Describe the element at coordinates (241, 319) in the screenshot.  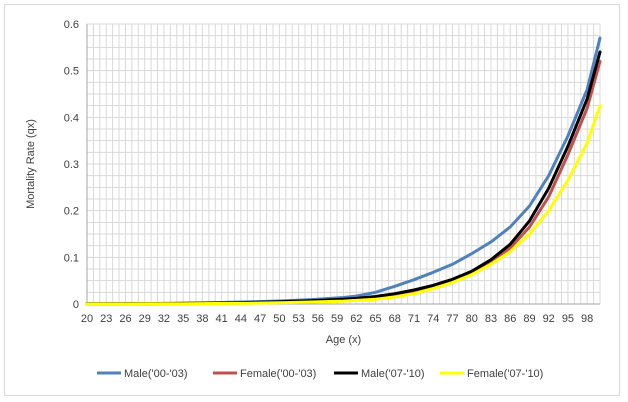
I see `x-tick-label: 44` at that location.